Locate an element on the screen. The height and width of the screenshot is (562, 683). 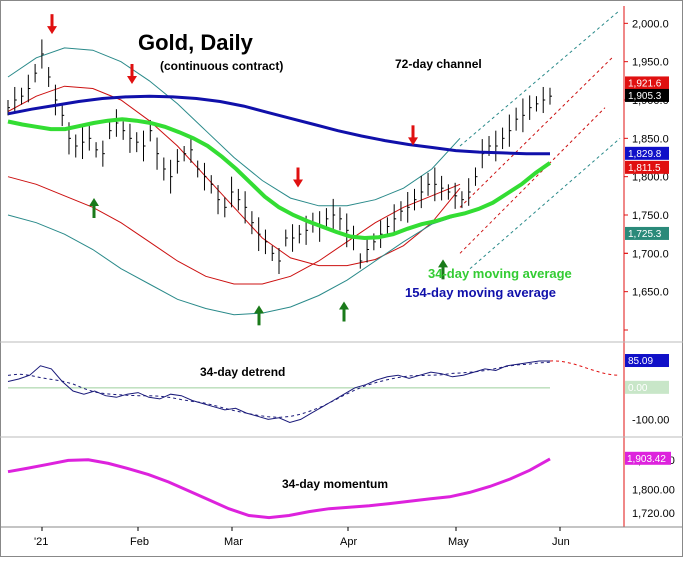
channel-lower-outer is located at coordinates (234, 265).